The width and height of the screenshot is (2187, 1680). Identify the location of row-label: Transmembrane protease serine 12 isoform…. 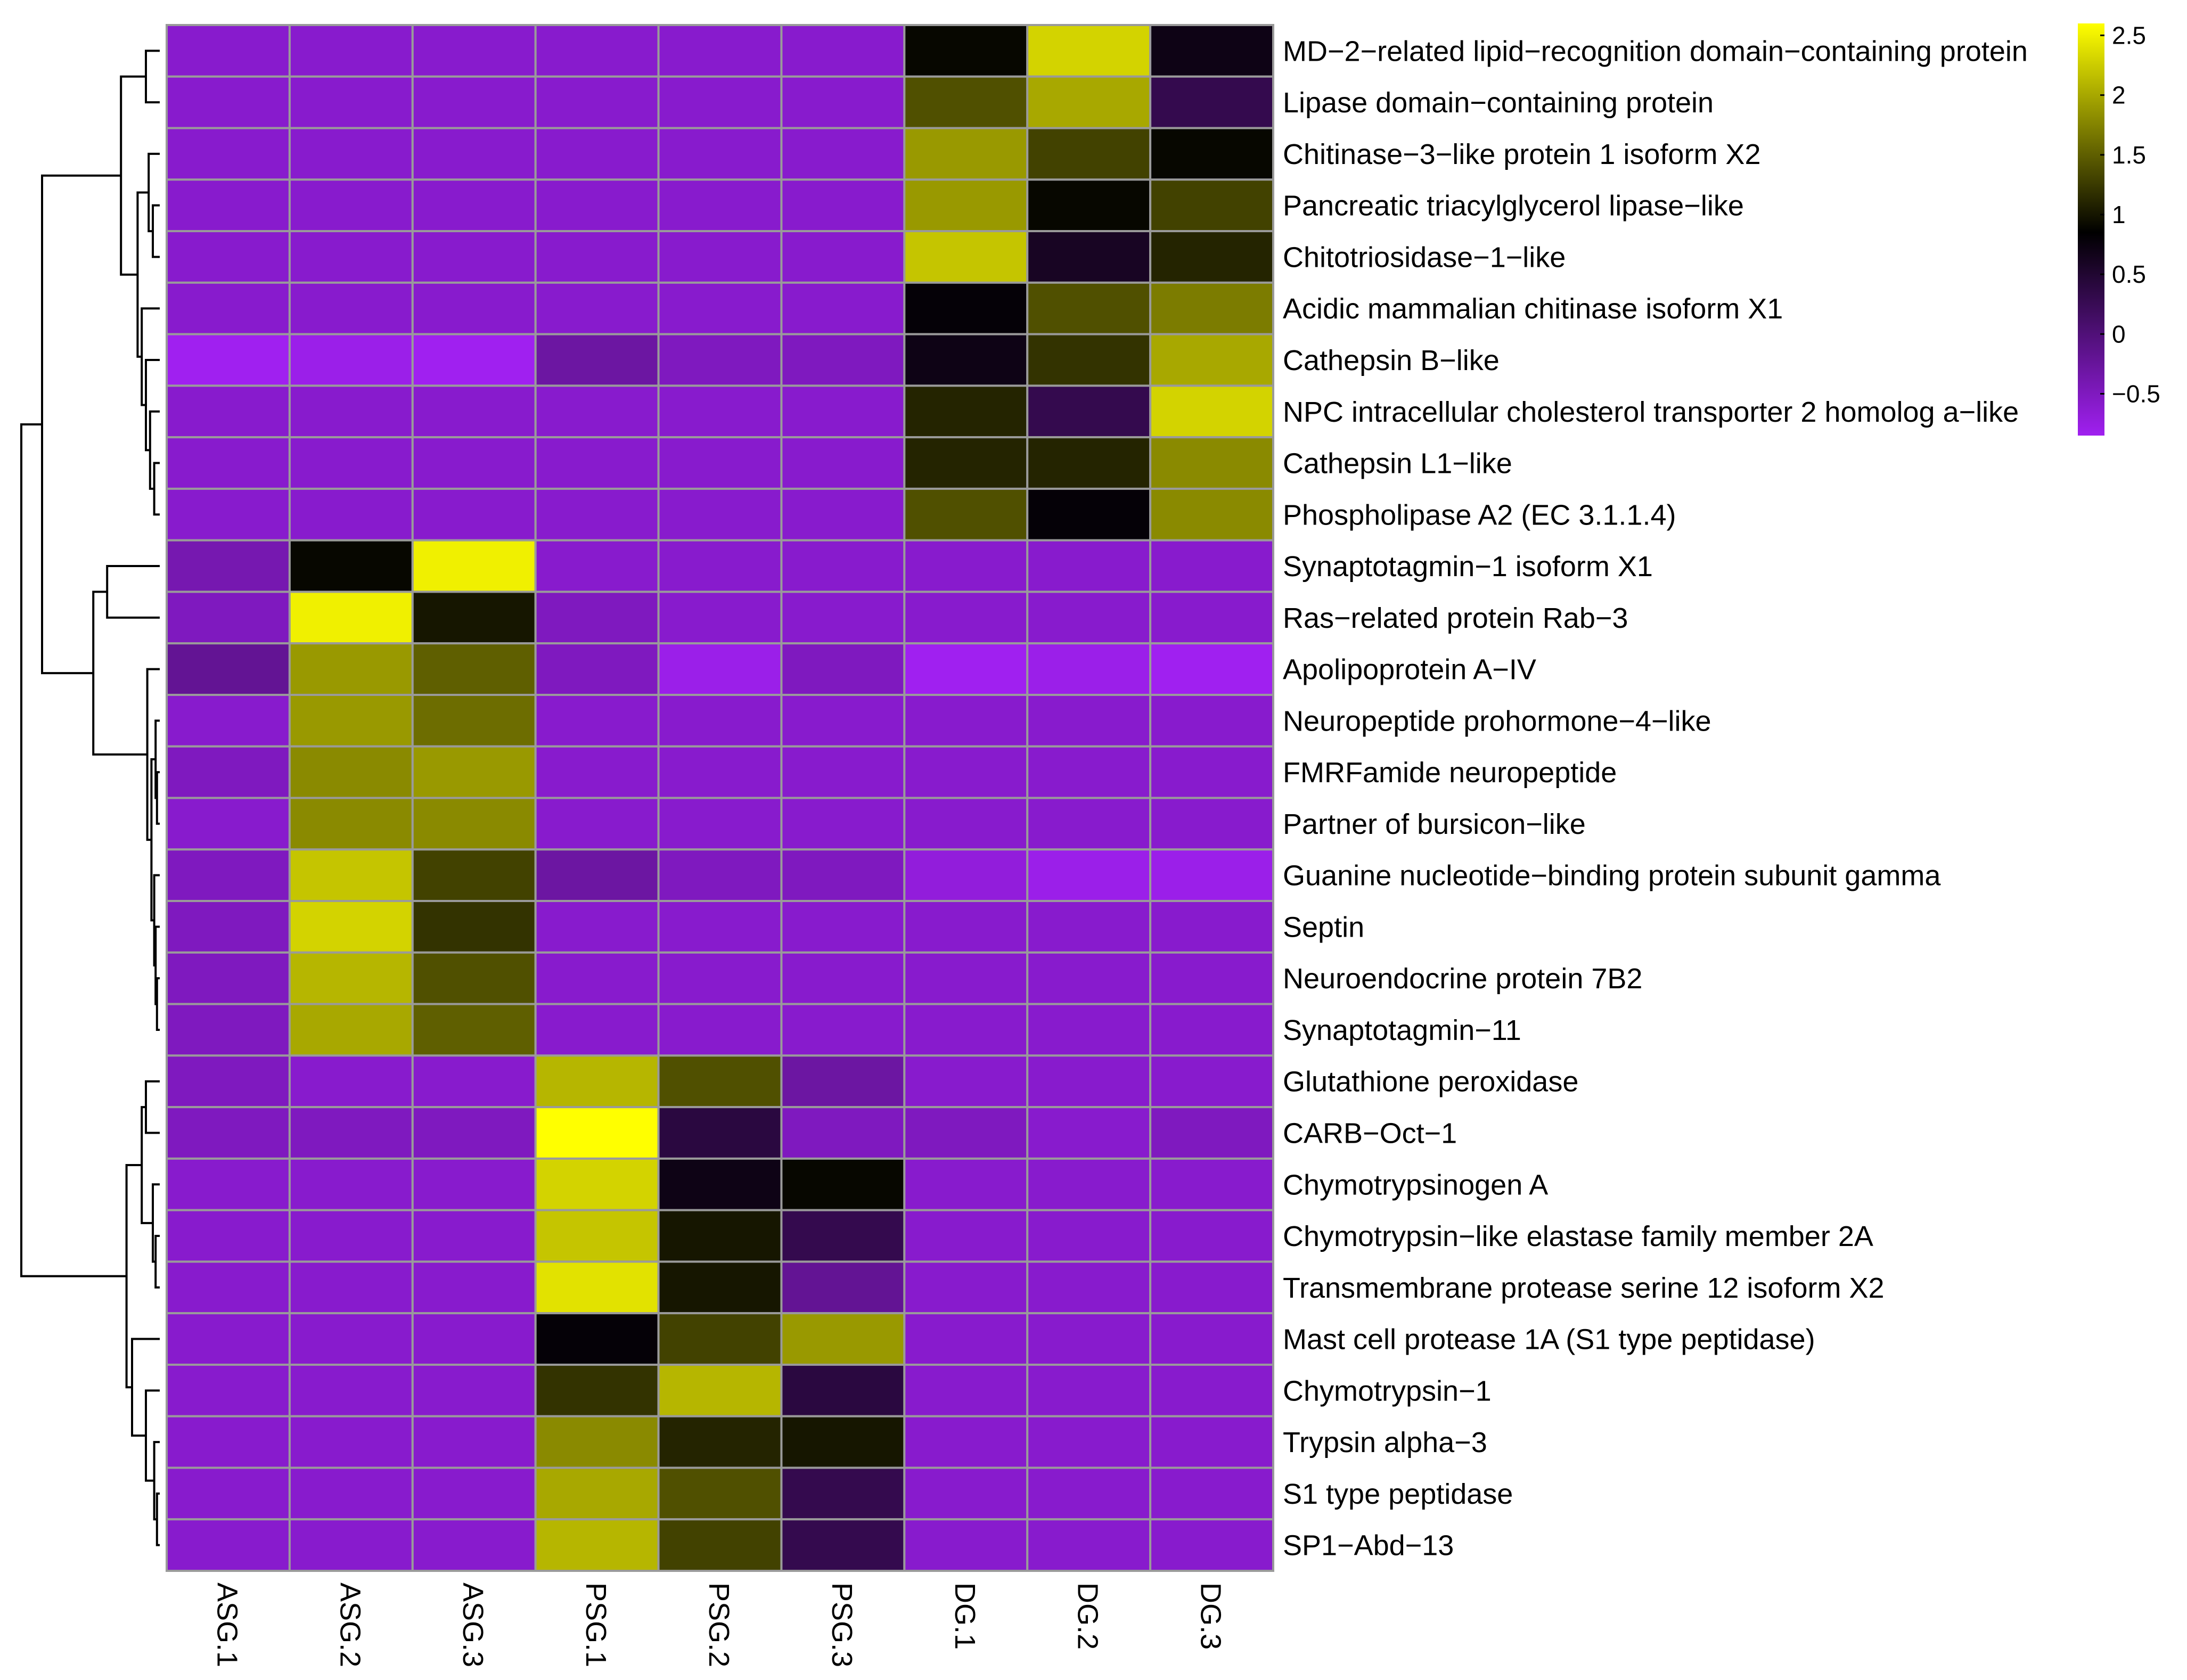
(1584, 1288).